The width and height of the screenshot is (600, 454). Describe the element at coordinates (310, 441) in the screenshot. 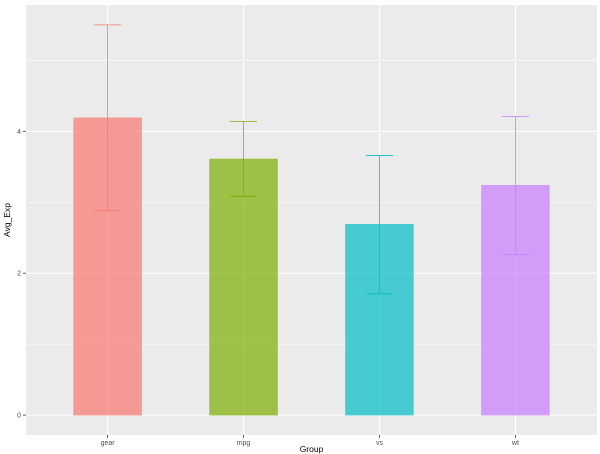

I see `x-axis: gear mpg vs wt` at that location.